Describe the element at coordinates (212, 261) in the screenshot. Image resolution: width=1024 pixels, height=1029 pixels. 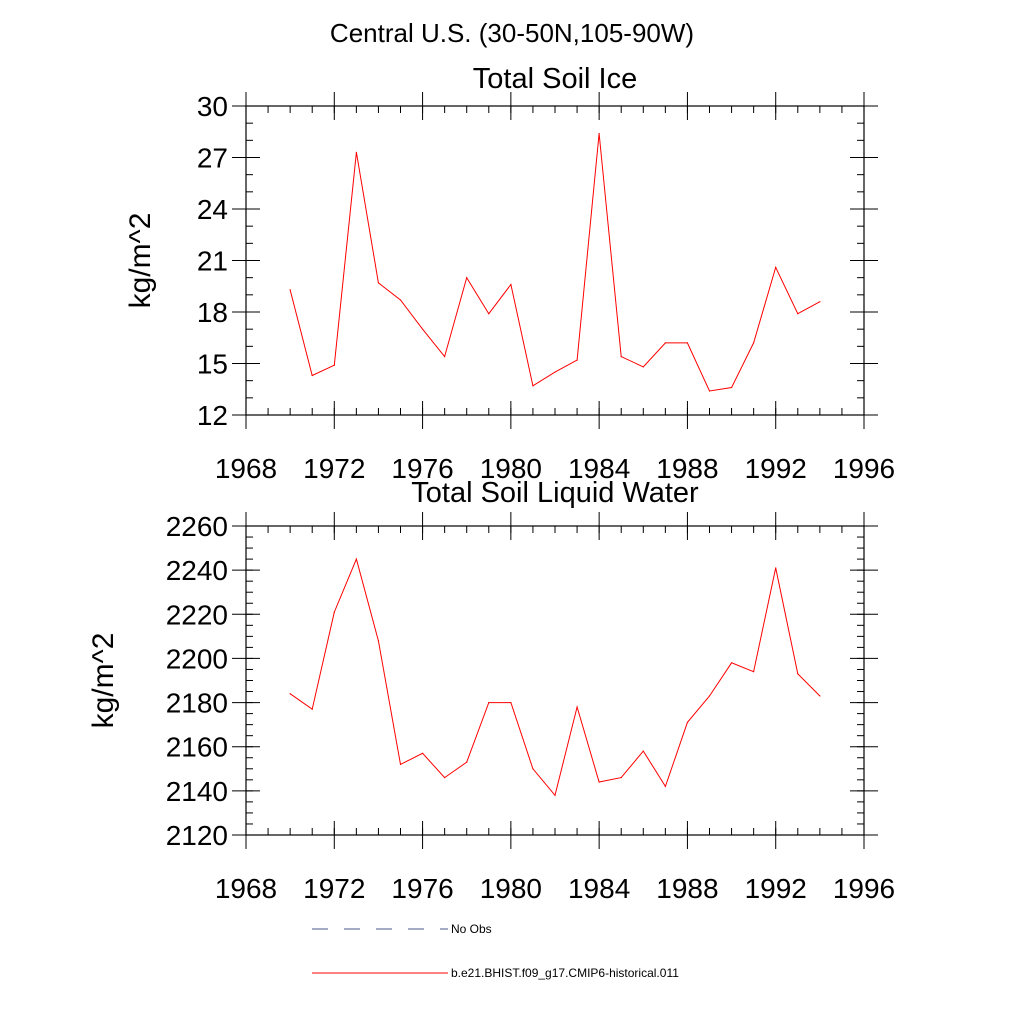
I see `y-tick-label: 21` at that location.